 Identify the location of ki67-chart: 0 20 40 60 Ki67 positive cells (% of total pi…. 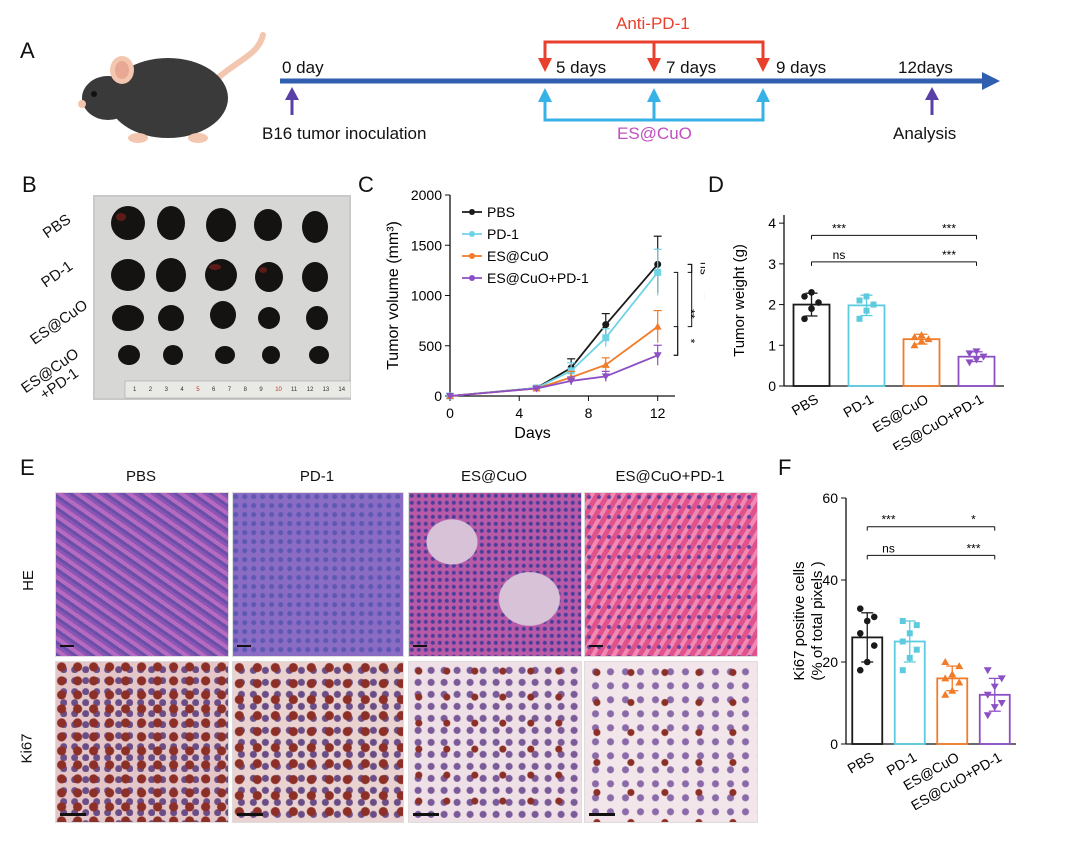
(903, 650).